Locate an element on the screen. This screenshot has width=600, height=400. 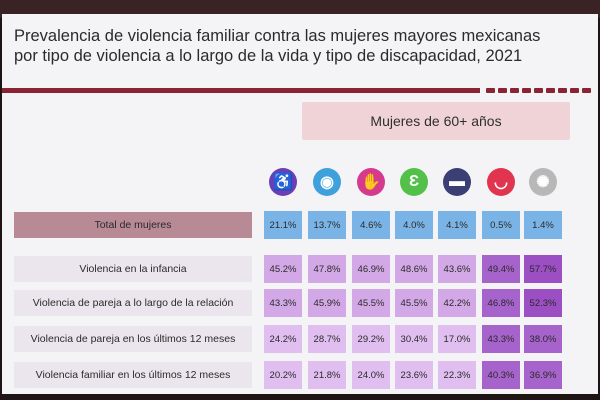
hands-icon: ✋ is located at coordinates (371, 182).